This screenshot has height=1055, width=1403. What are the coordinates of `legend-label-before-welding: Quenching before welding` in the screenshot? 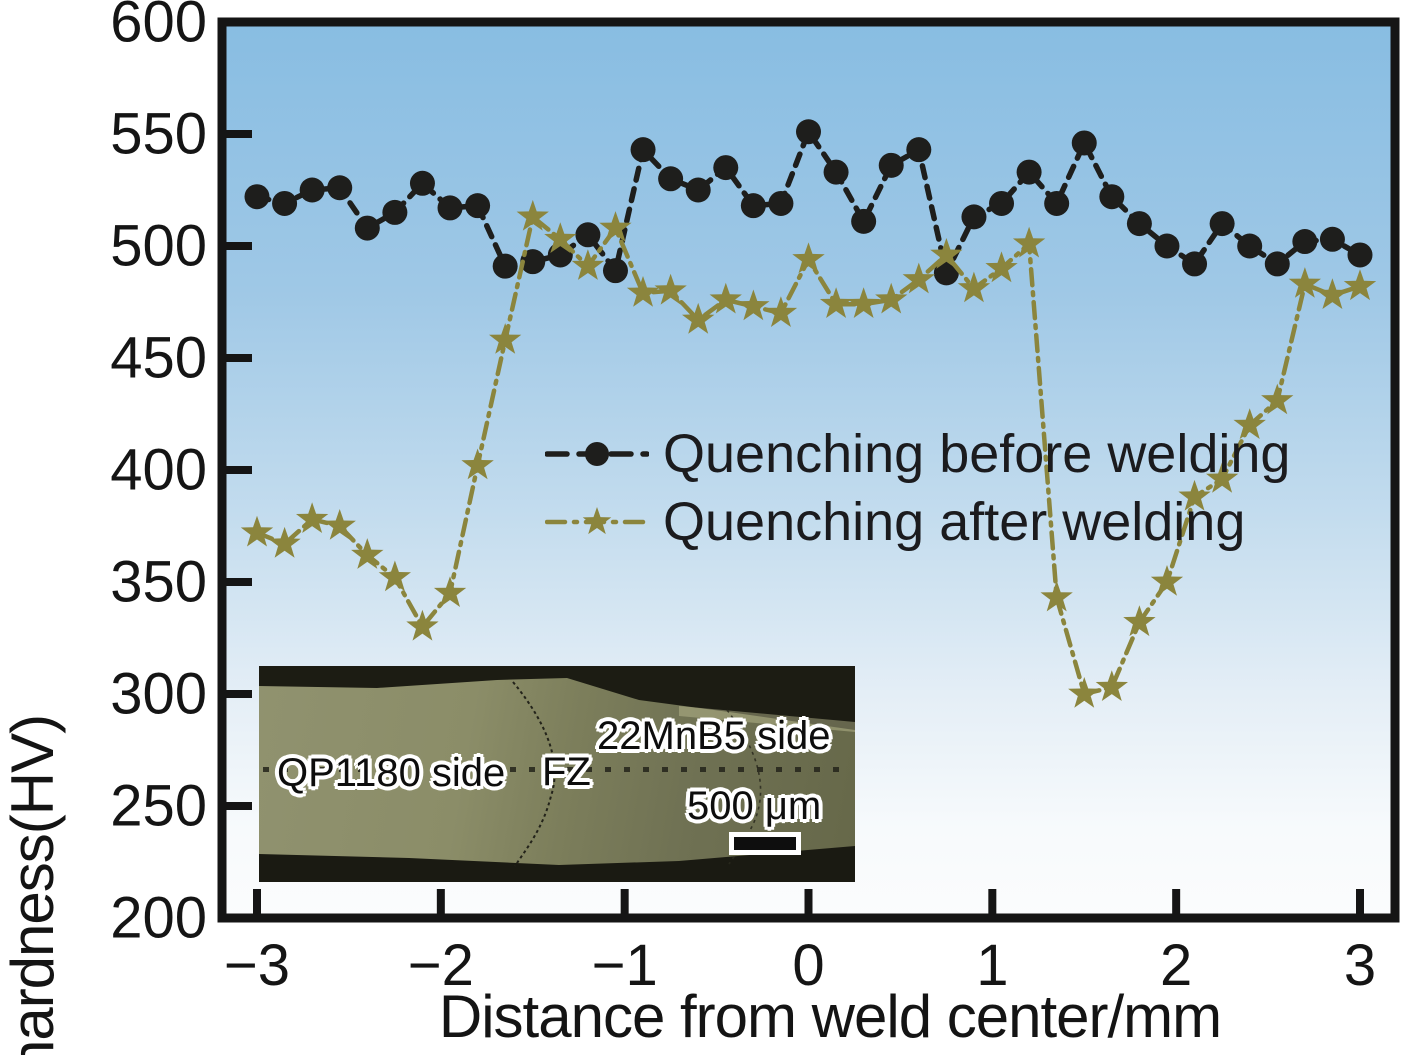 It's located at (977, 454).